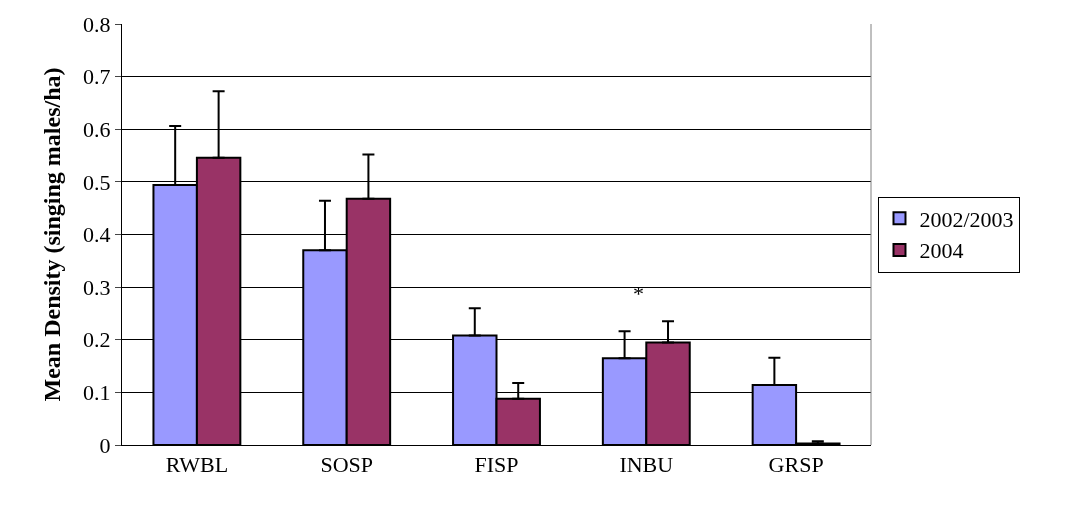 The height and width of the screenshot is (510, 1071). Describe the element at coordinates (97, 182) in the screenshot. I see `y-tick-label: 0.5` at that location.